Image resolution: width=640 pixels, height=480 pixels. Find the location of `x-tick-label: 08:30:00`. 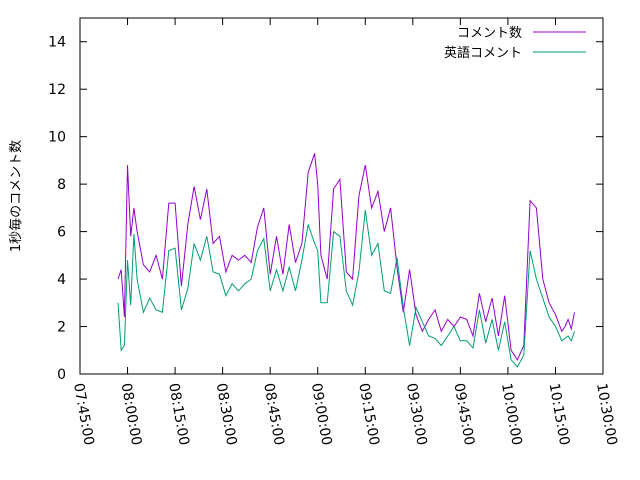

x-tick-label: 08:30:00 is located at coordinates (226, 414).